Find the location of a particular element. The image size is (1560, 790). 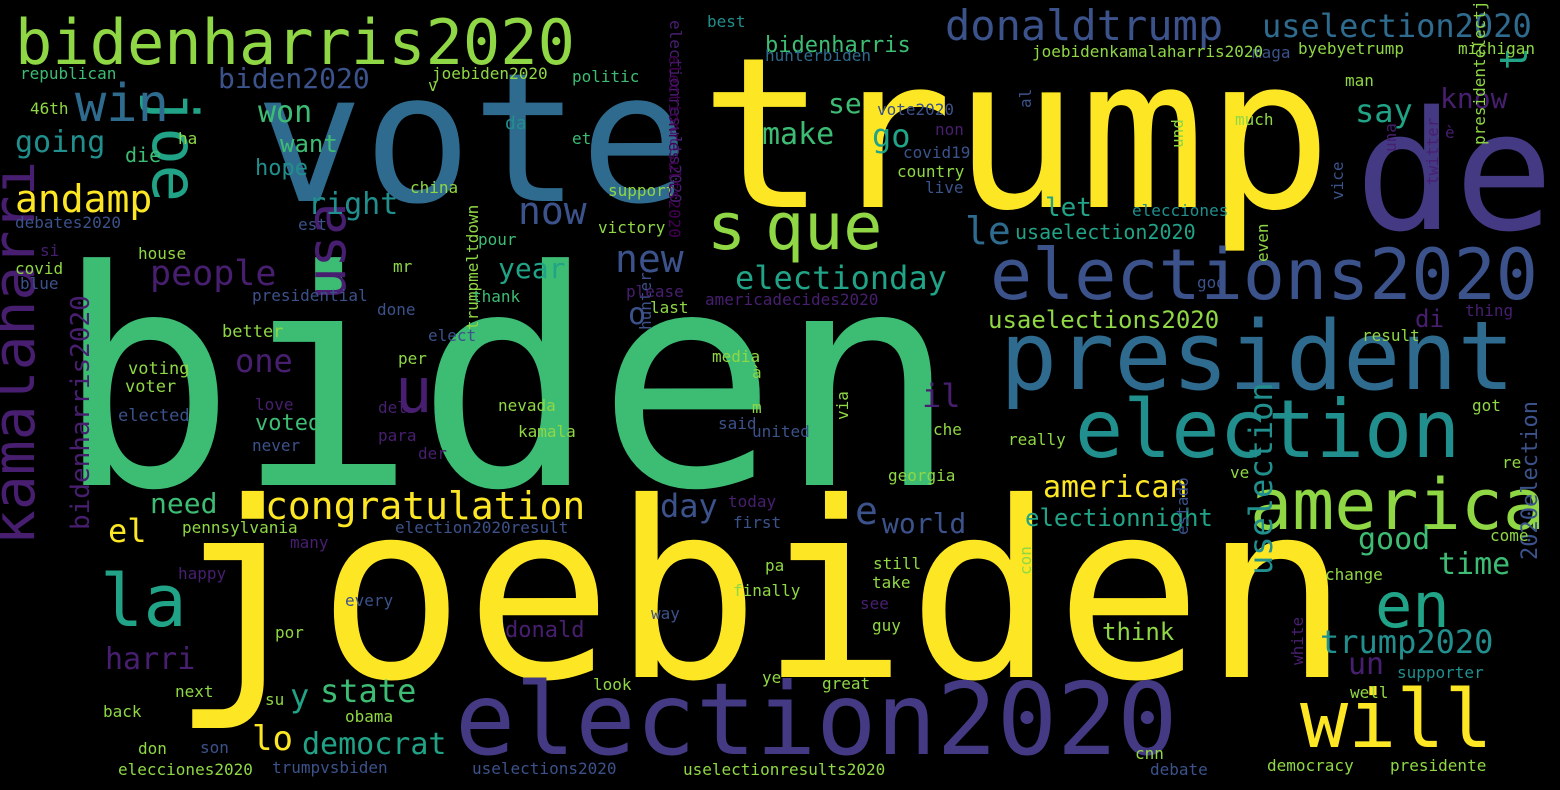

cloud-word: m is located at coordinates (757, 407).